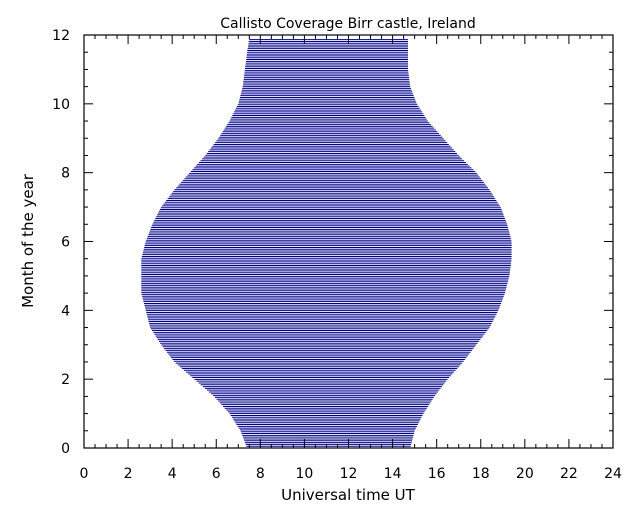  I want to click on x-tick-label: 8, so click(260, 474).